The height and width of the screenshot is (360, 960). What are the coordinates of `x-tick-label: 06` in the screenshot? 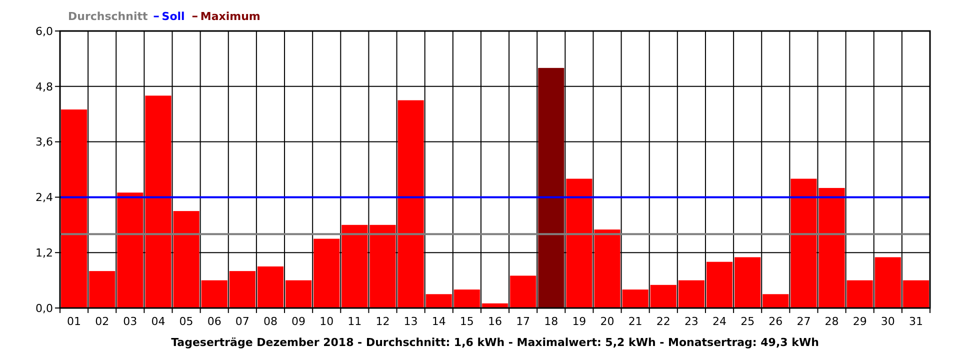 It's located at (214, 321).